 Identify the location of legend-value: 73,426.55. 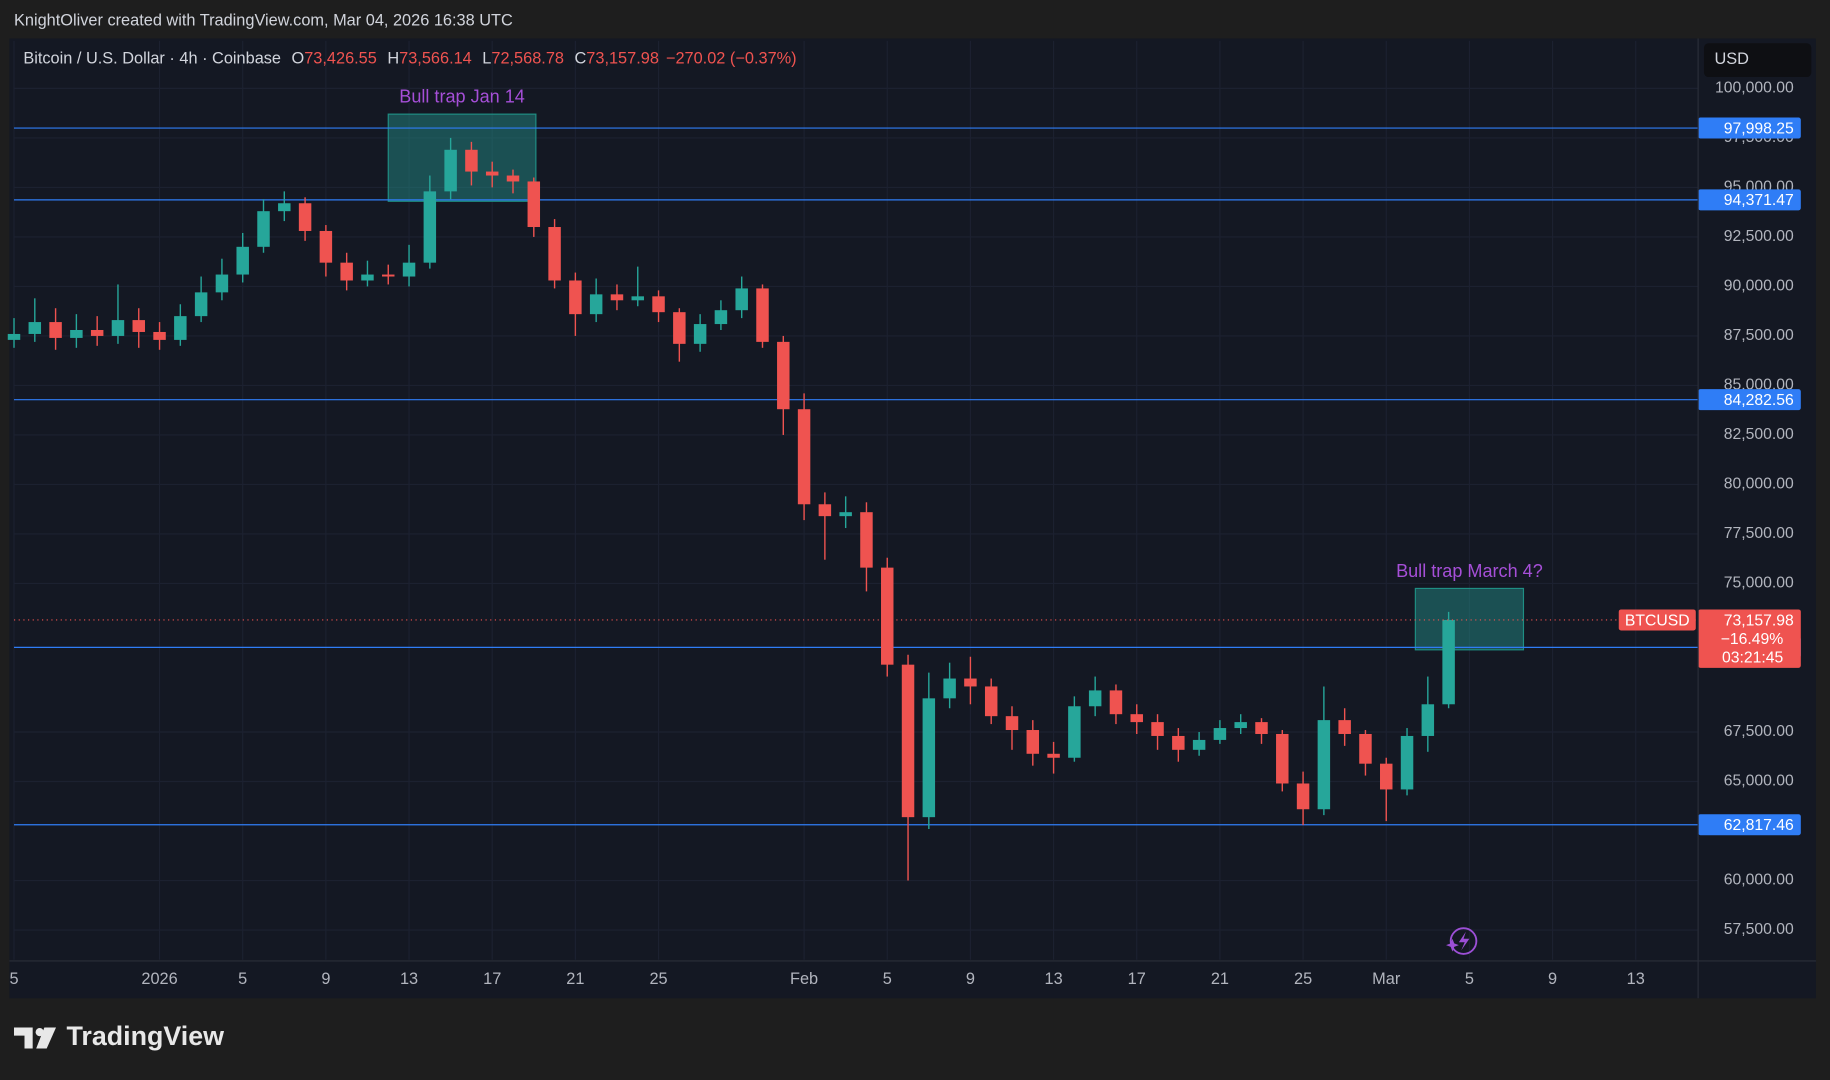
(340, 59).